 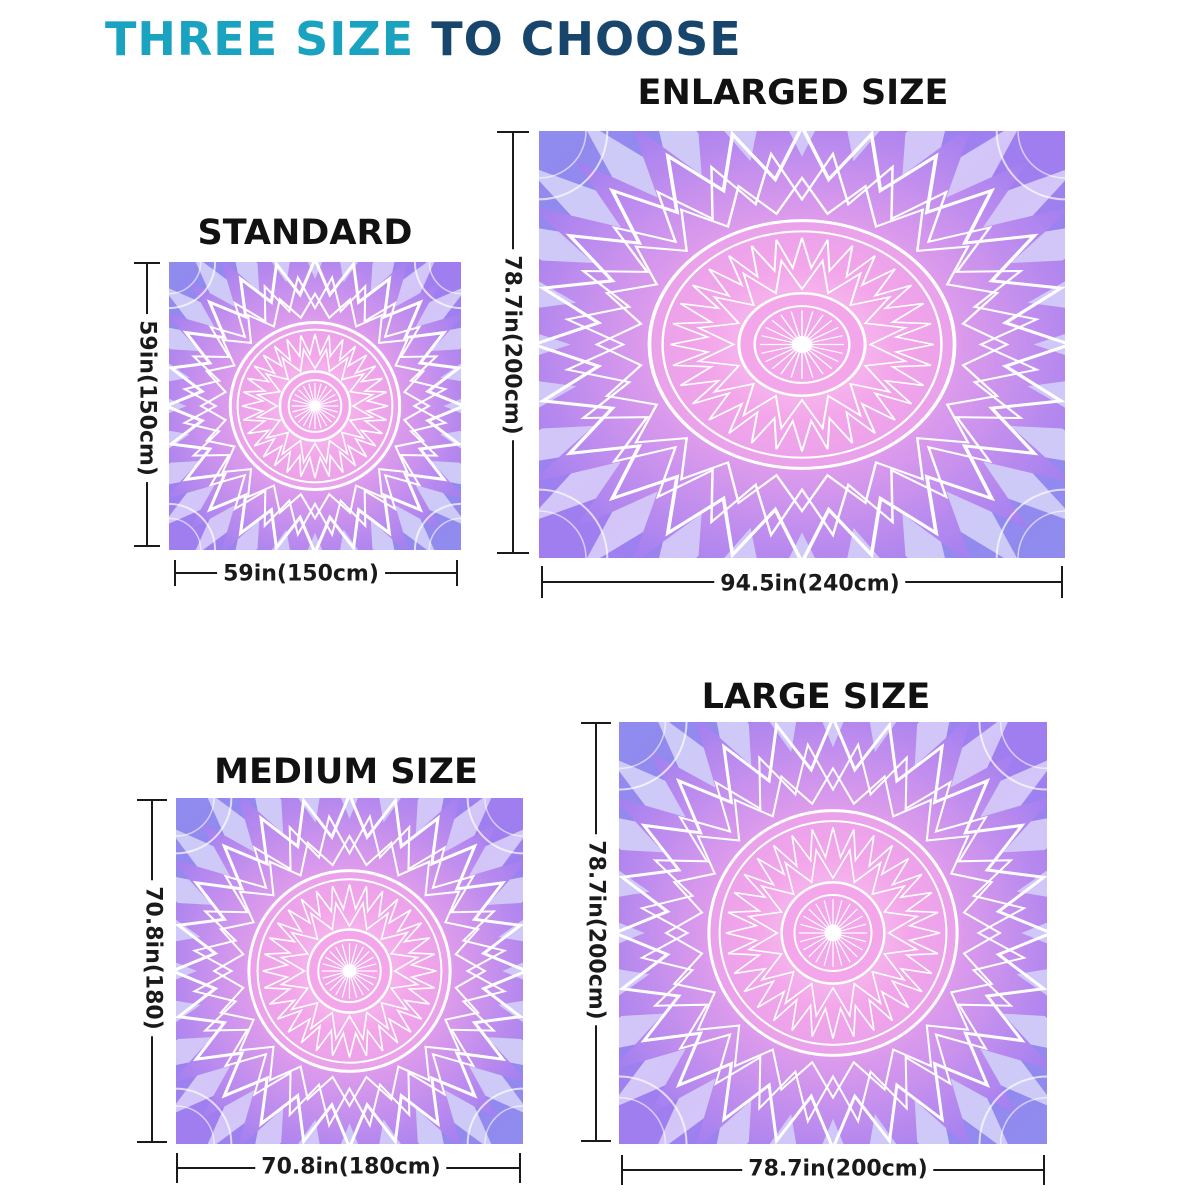 I want to click on width-tick-right-standard, so click(x=457, y=573).